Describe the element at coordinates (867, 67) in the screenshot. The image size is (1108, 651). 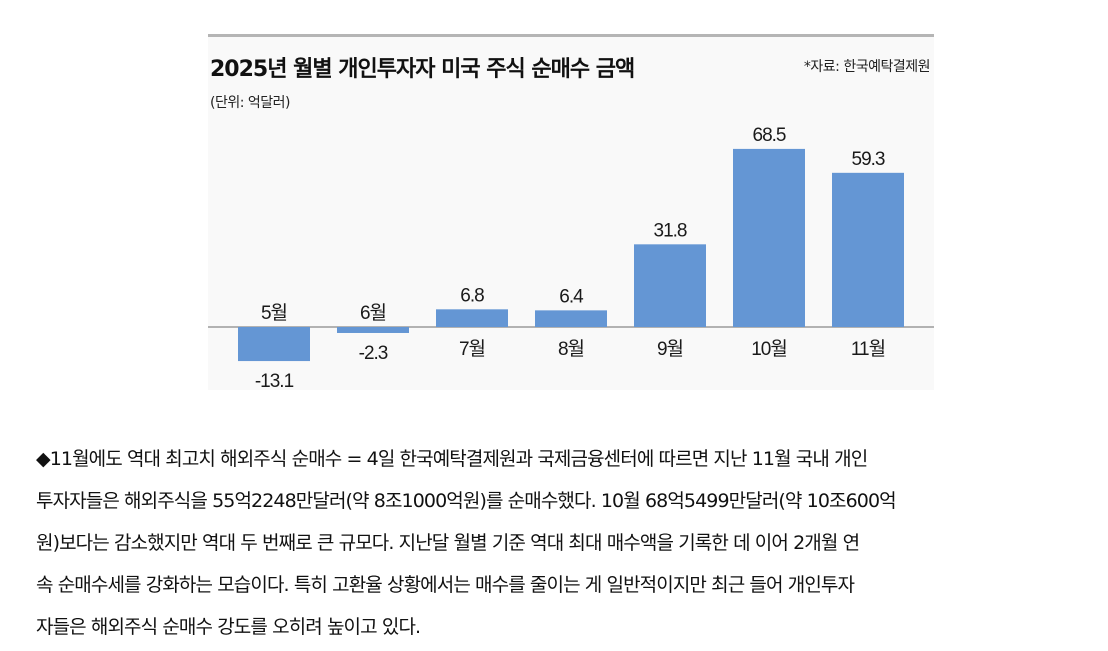
I see `chart-source: *자료: 한국예탁결제원` at that location.